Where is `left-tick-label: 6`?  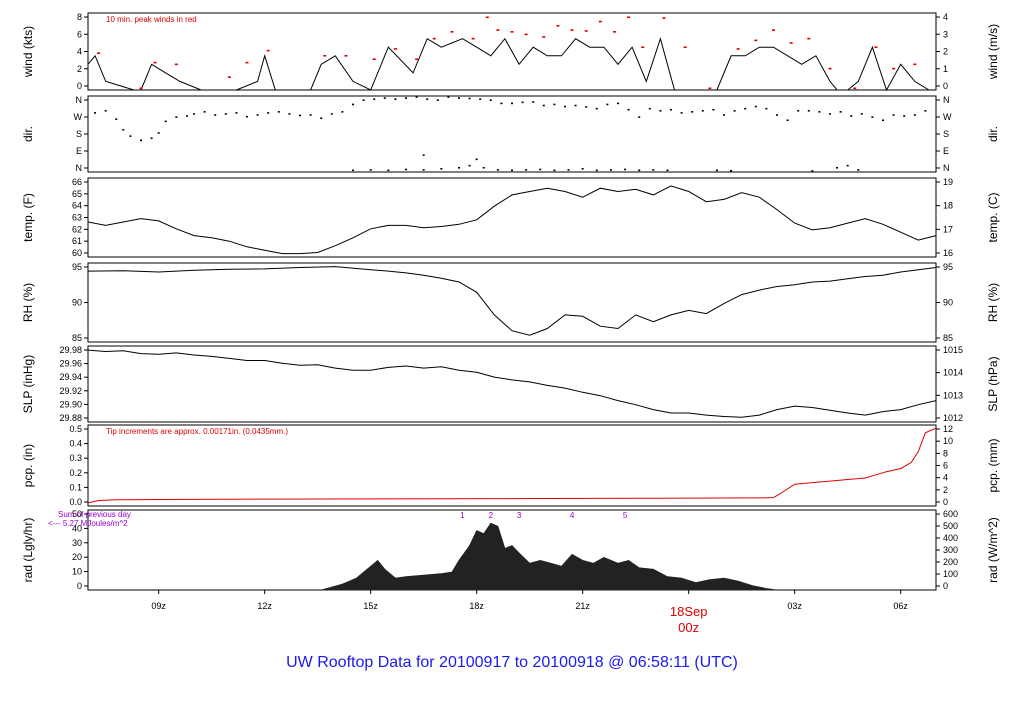
left-tick-label: 6 is located at coordinates (79, 34).